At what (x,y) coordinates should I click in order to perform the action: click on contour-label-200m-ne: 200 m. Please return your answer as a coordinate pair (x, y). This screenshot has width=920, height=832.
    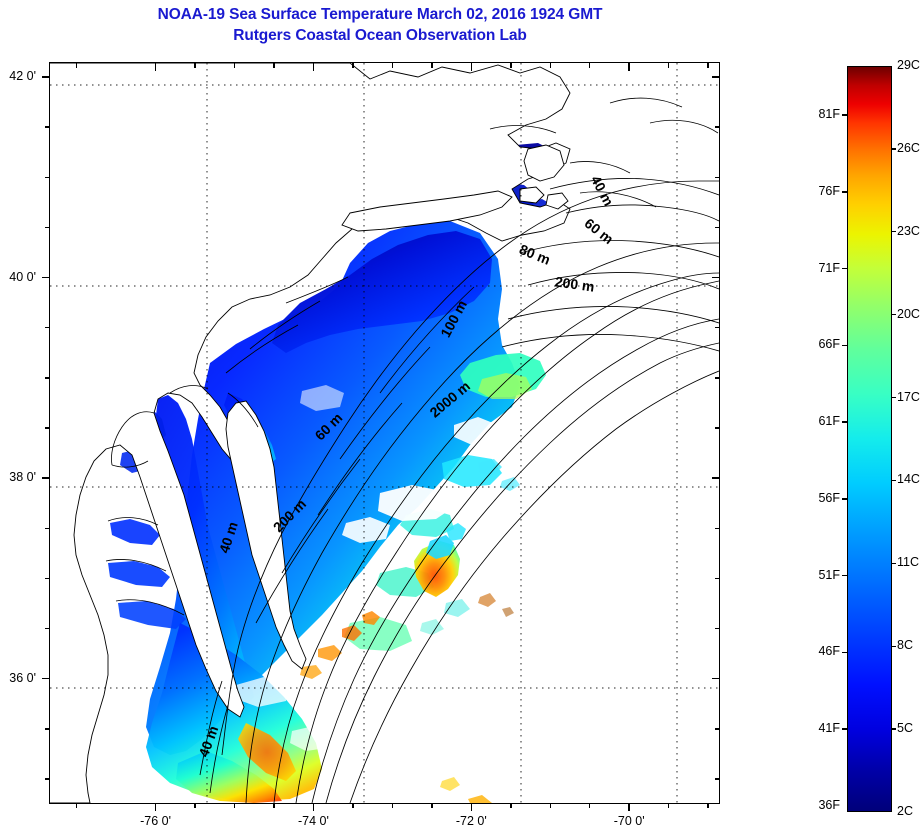
    Looking at the image, I should click on (575, 283).